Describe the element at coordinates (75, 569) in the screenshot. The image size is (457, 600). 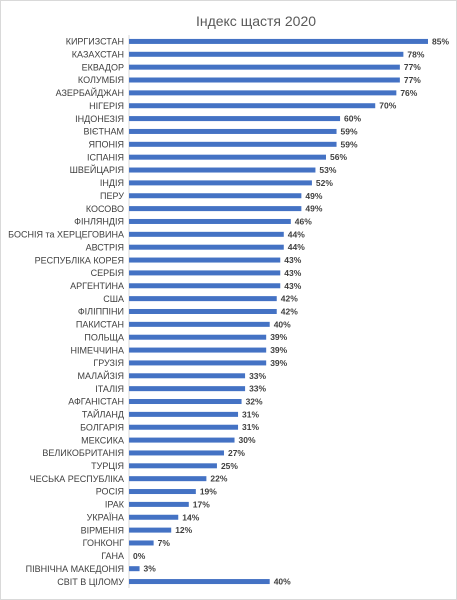
I see `category-label: ПІВНІЧНА МАКЕДОНІЯ` at that location.